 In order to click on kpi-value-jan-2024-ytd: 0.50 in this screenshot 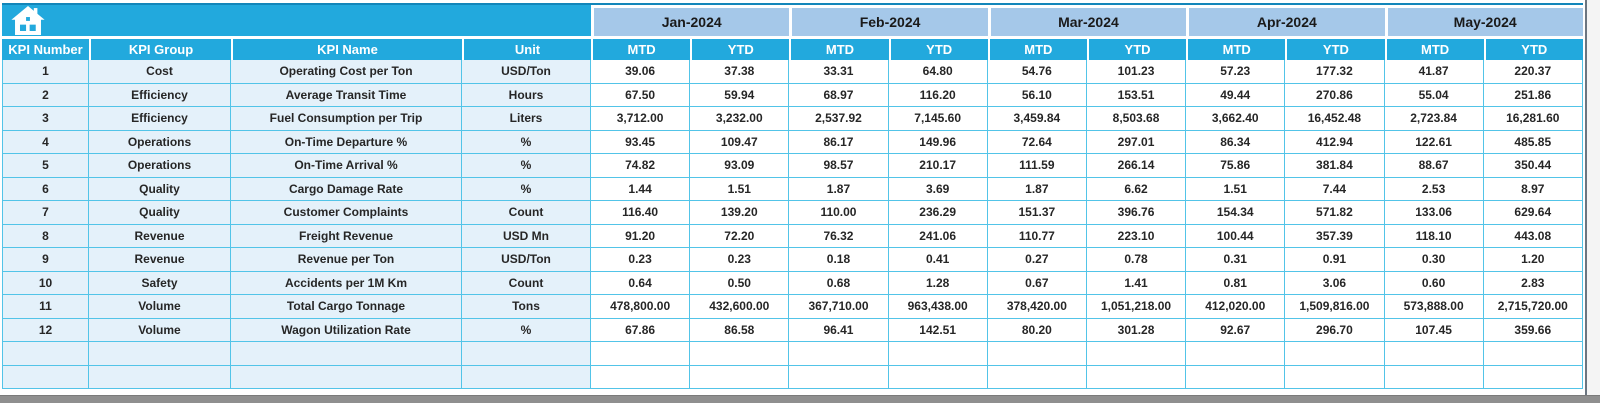, I will do `click(740, 283)`.